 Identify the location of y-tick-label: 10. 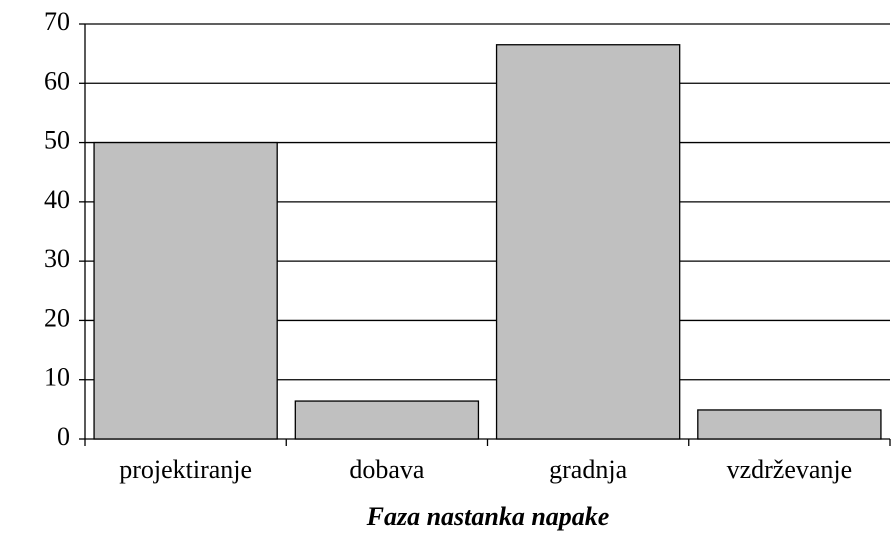
(57, 377).